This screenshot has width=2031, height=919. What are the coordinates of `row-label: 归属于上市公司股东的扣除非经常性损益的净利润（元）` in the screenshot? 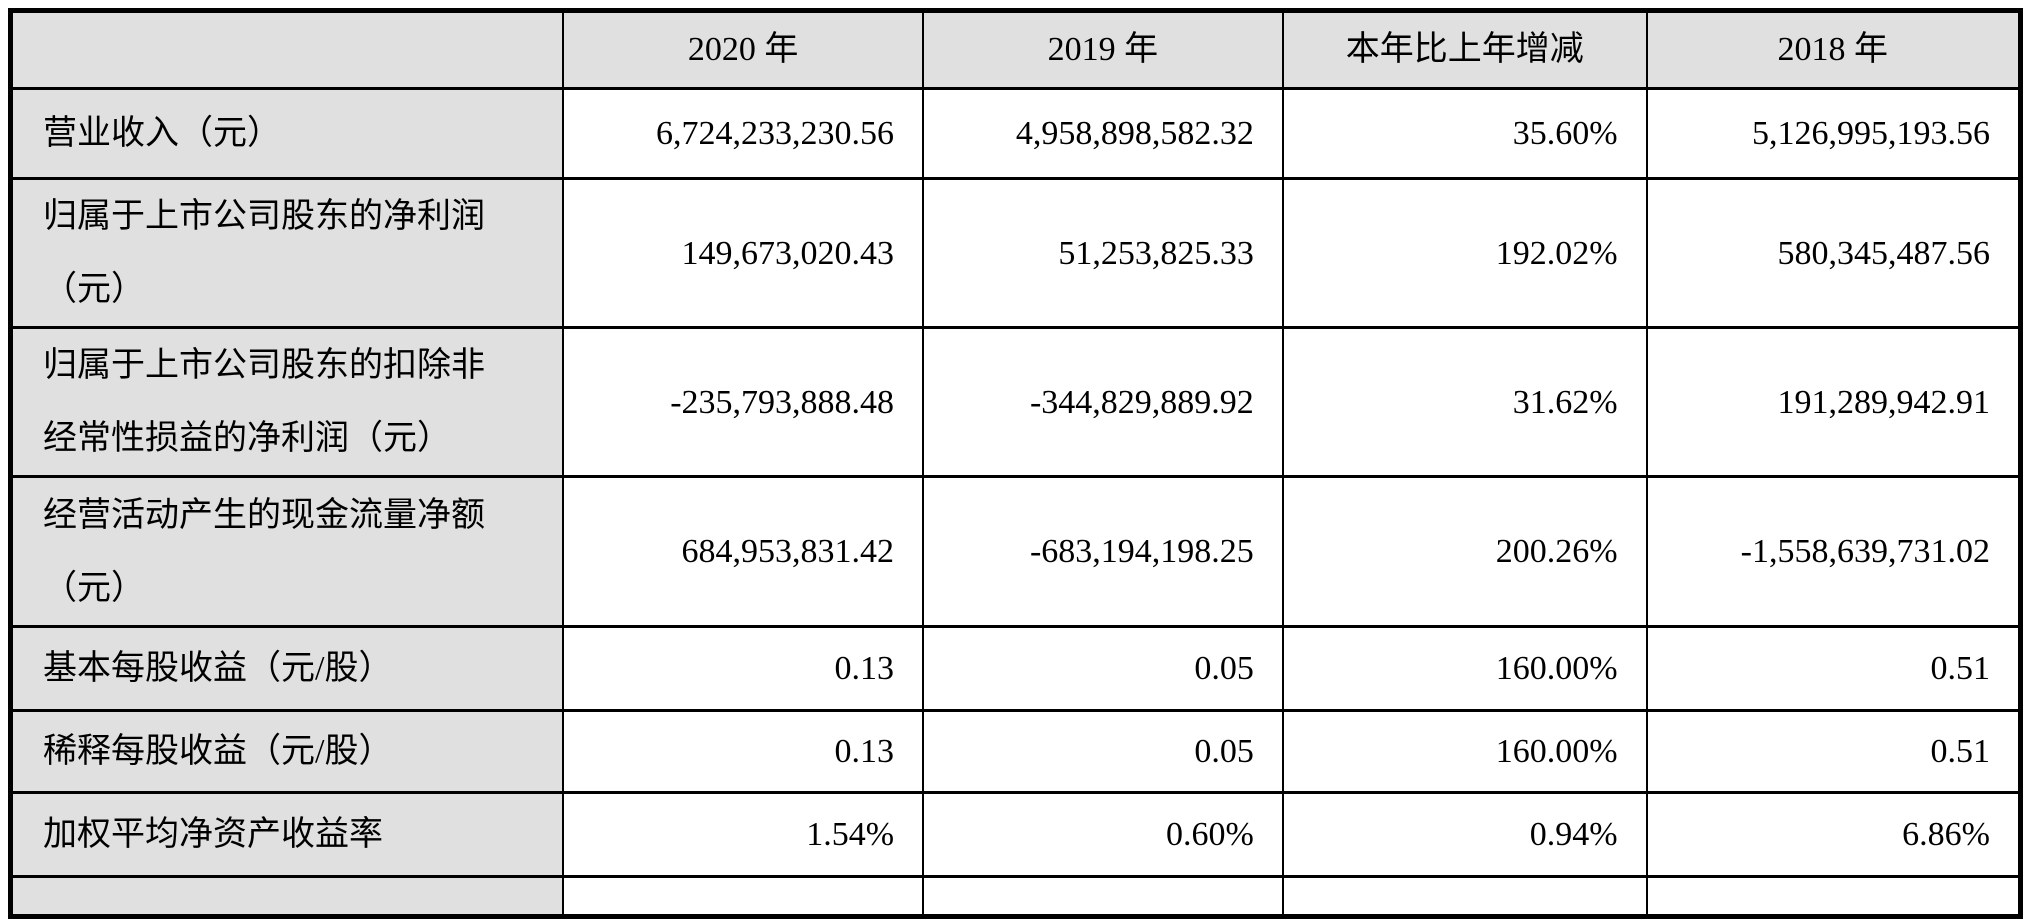 It's located at (287, 402).